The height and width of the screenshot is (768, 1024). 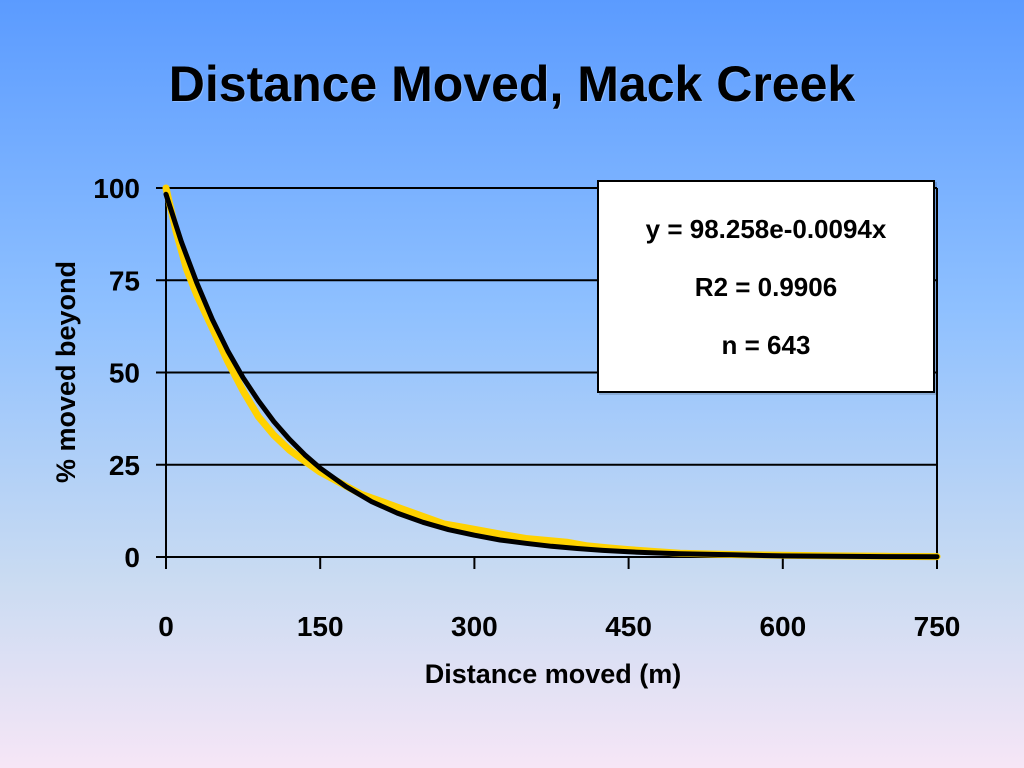 I want to click on equation-box: y = 98.258e-0.0094x R2 = 0.9906 n = 643, so click(x=766, y=286).